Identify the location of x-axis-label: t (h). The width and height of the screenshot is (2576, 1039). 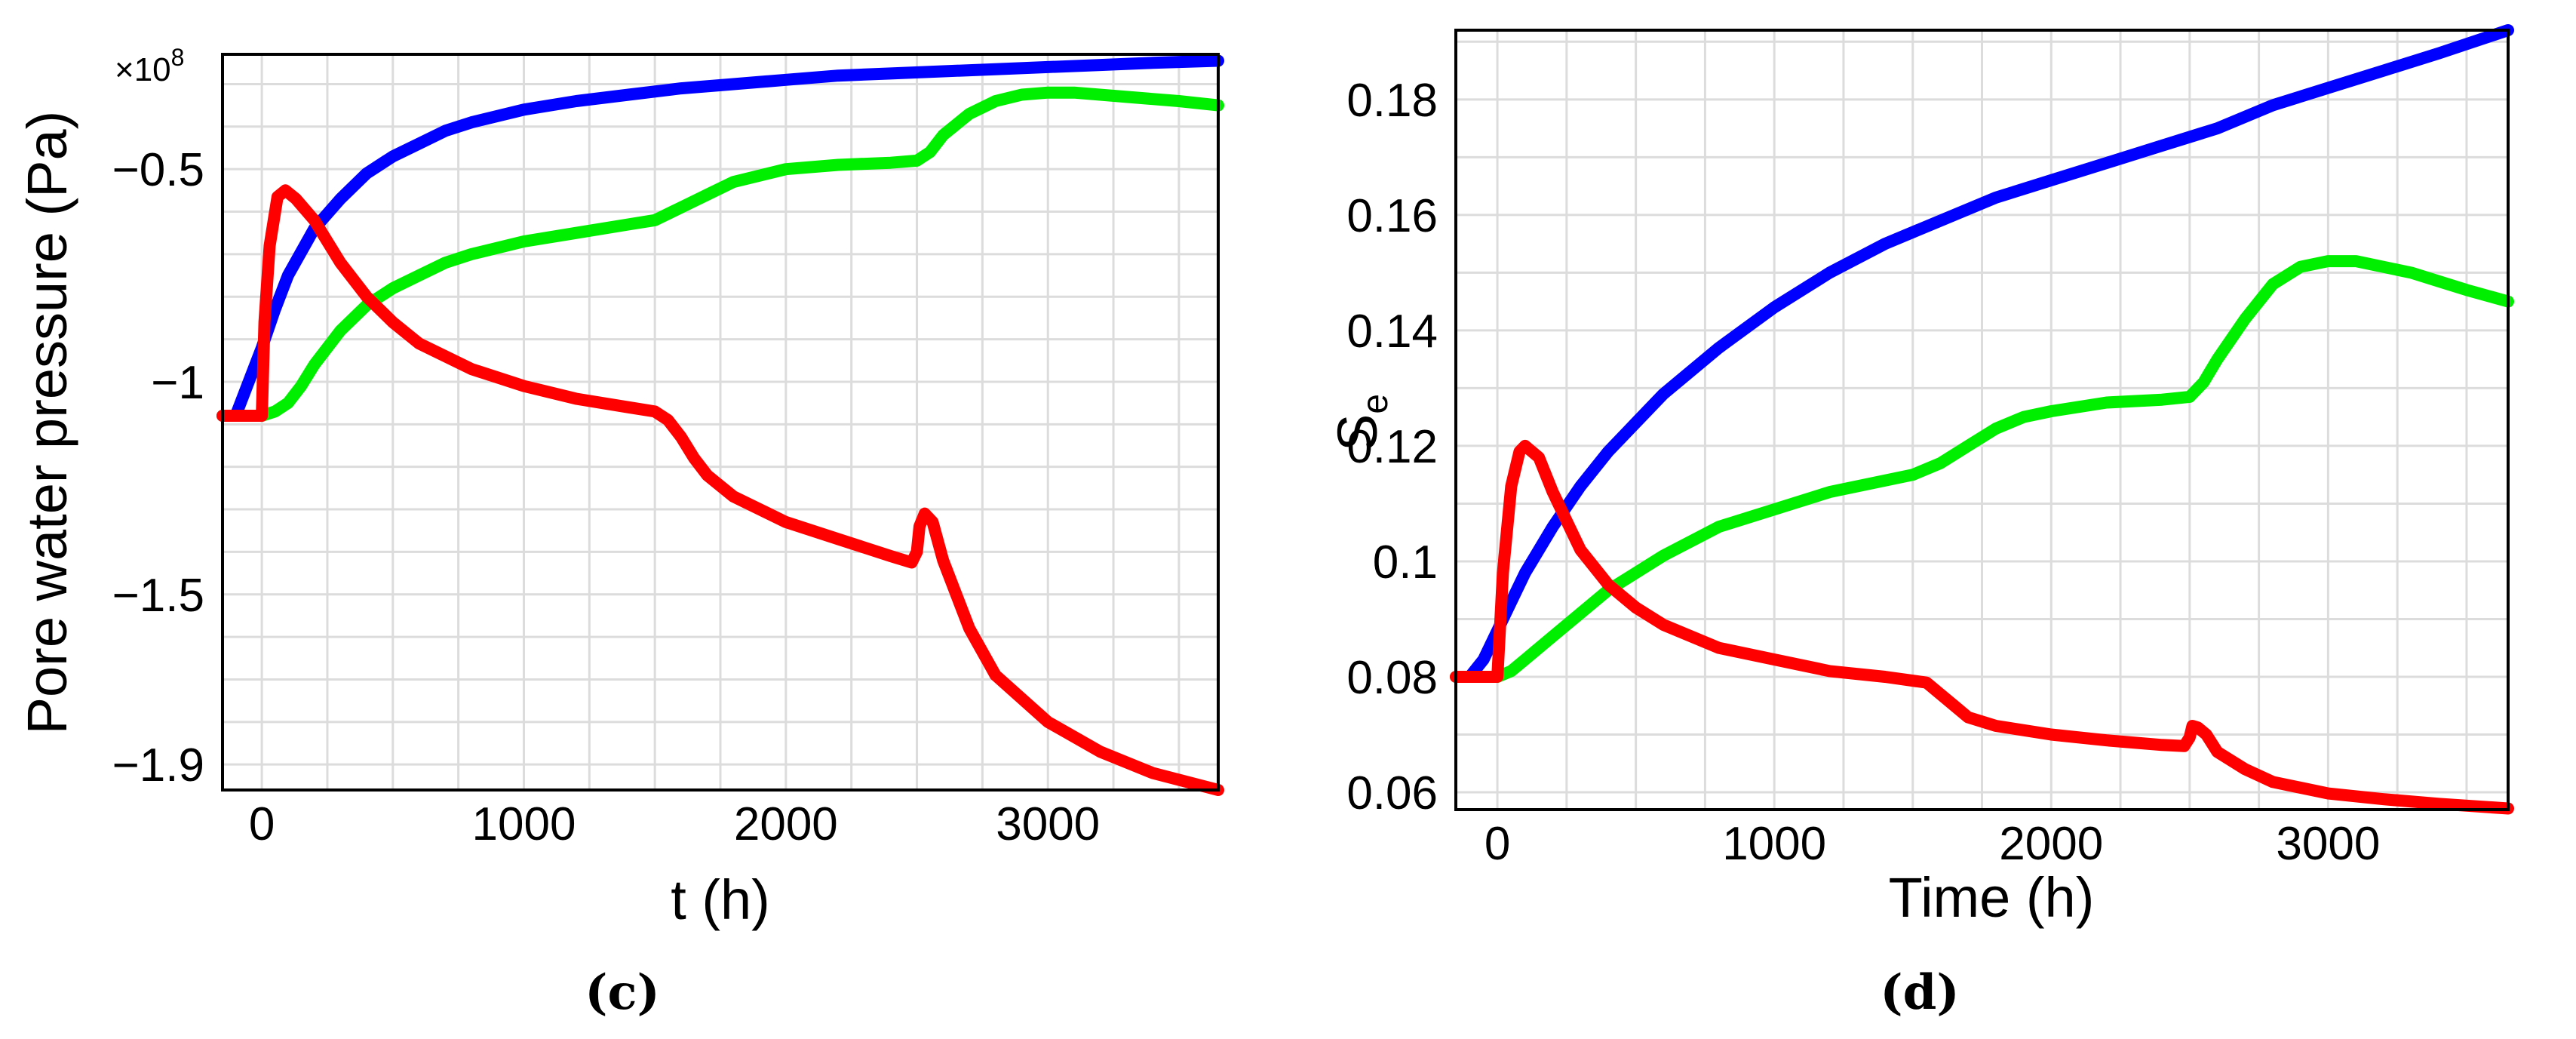
(720, 899).